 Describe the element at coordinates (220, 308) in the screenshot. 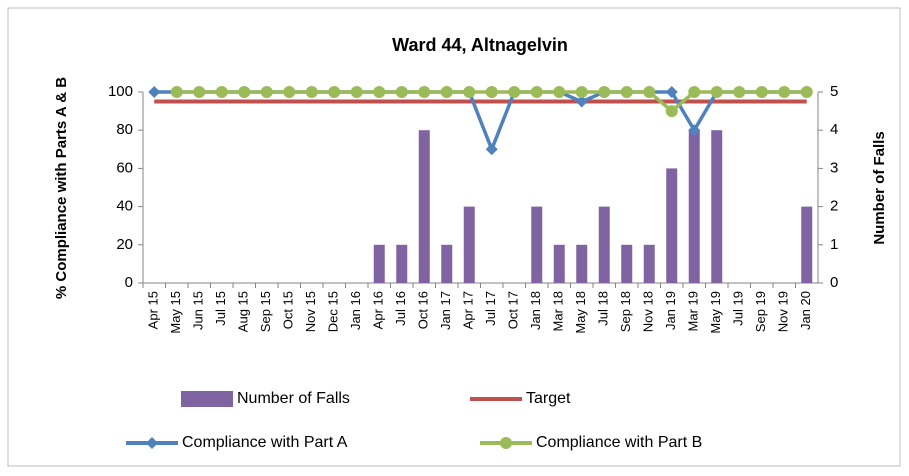

I see `x-tick-label: Jul 15` at that location.